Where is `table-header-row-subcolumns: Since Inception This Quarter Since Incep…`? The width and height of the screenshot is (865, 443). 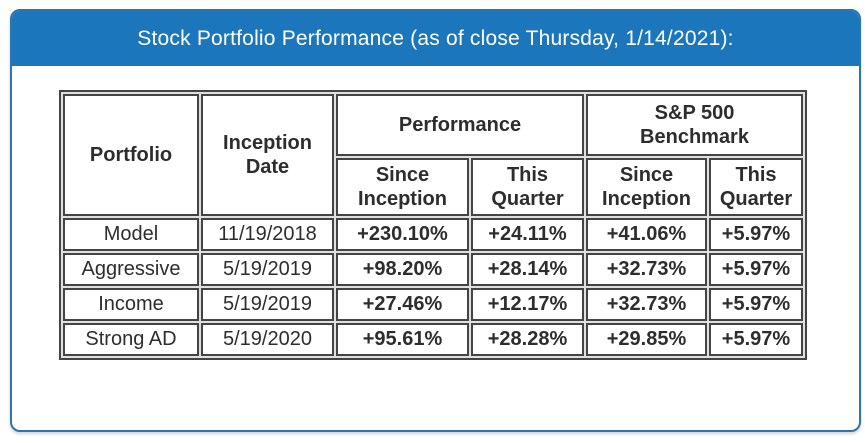 table-header-row-subcolumns: Since Inception This Quarter Since Incep… is located at coordinates (433, 187).